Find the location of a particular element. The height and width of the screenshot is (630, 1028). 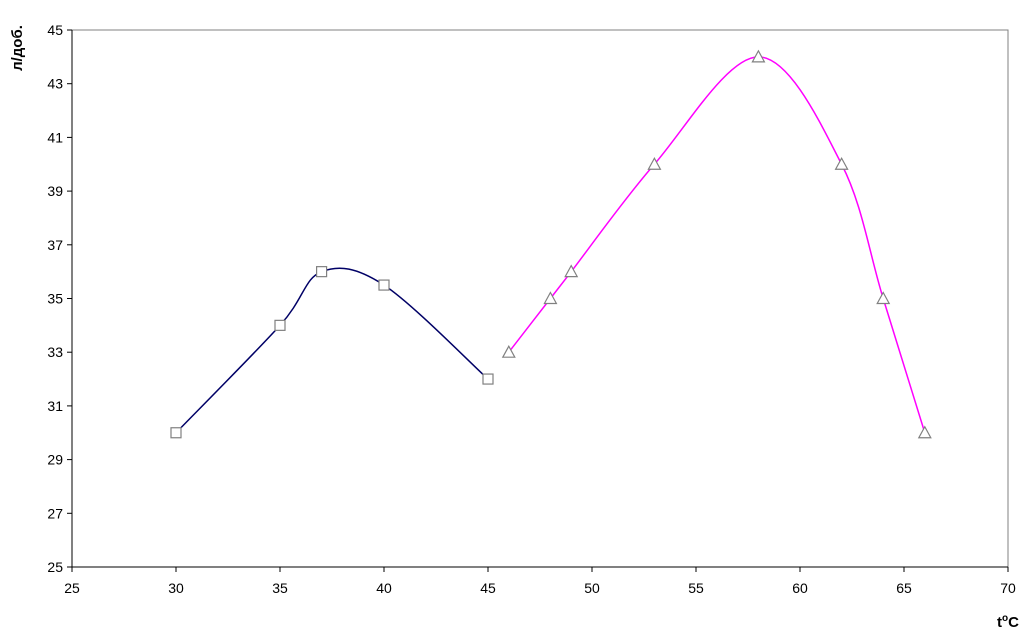

y-tick-label: 45 is located at coordinates (55, 30).